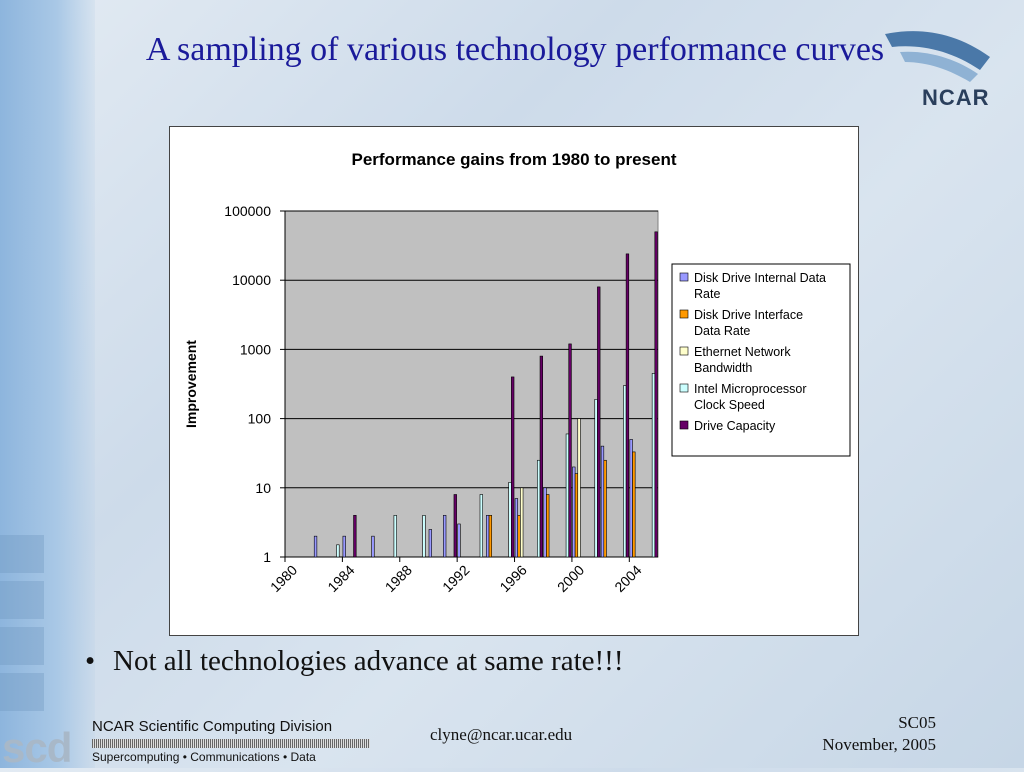  Describe the element at coordinates (263, 488) in the screenshot. I see `y-tick-label: 10` at that location.